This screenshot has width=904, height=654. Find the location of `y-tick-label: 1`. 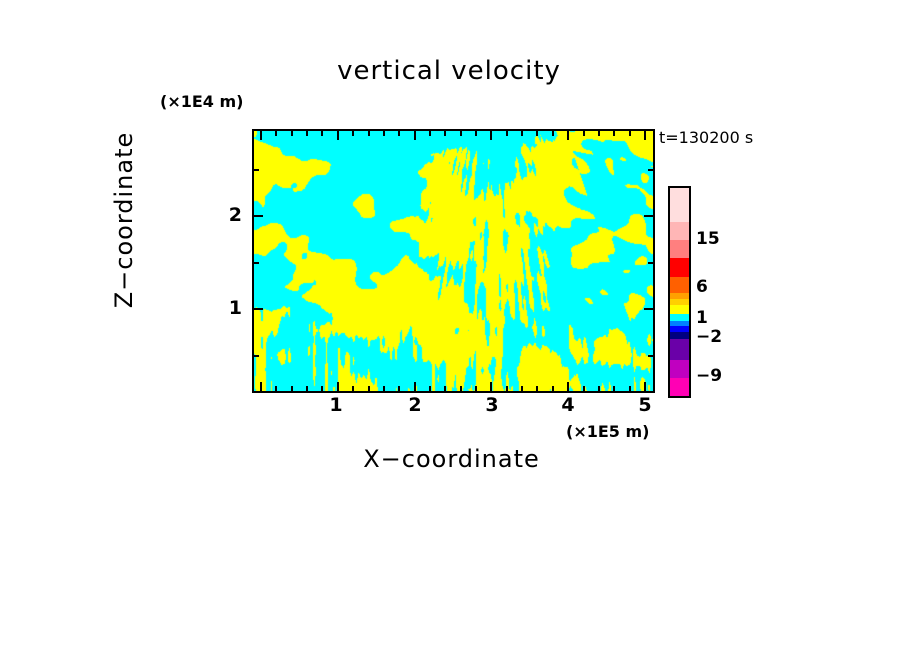

y-tick-label: 1 is located at coordinates (235, 308).